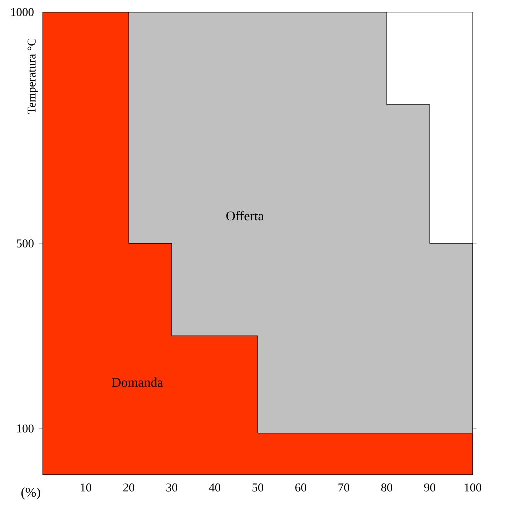 The height and width of the screenshot is (518, 506). I want to click on y-axis-title: Temperatura °C, so click(33, 76).